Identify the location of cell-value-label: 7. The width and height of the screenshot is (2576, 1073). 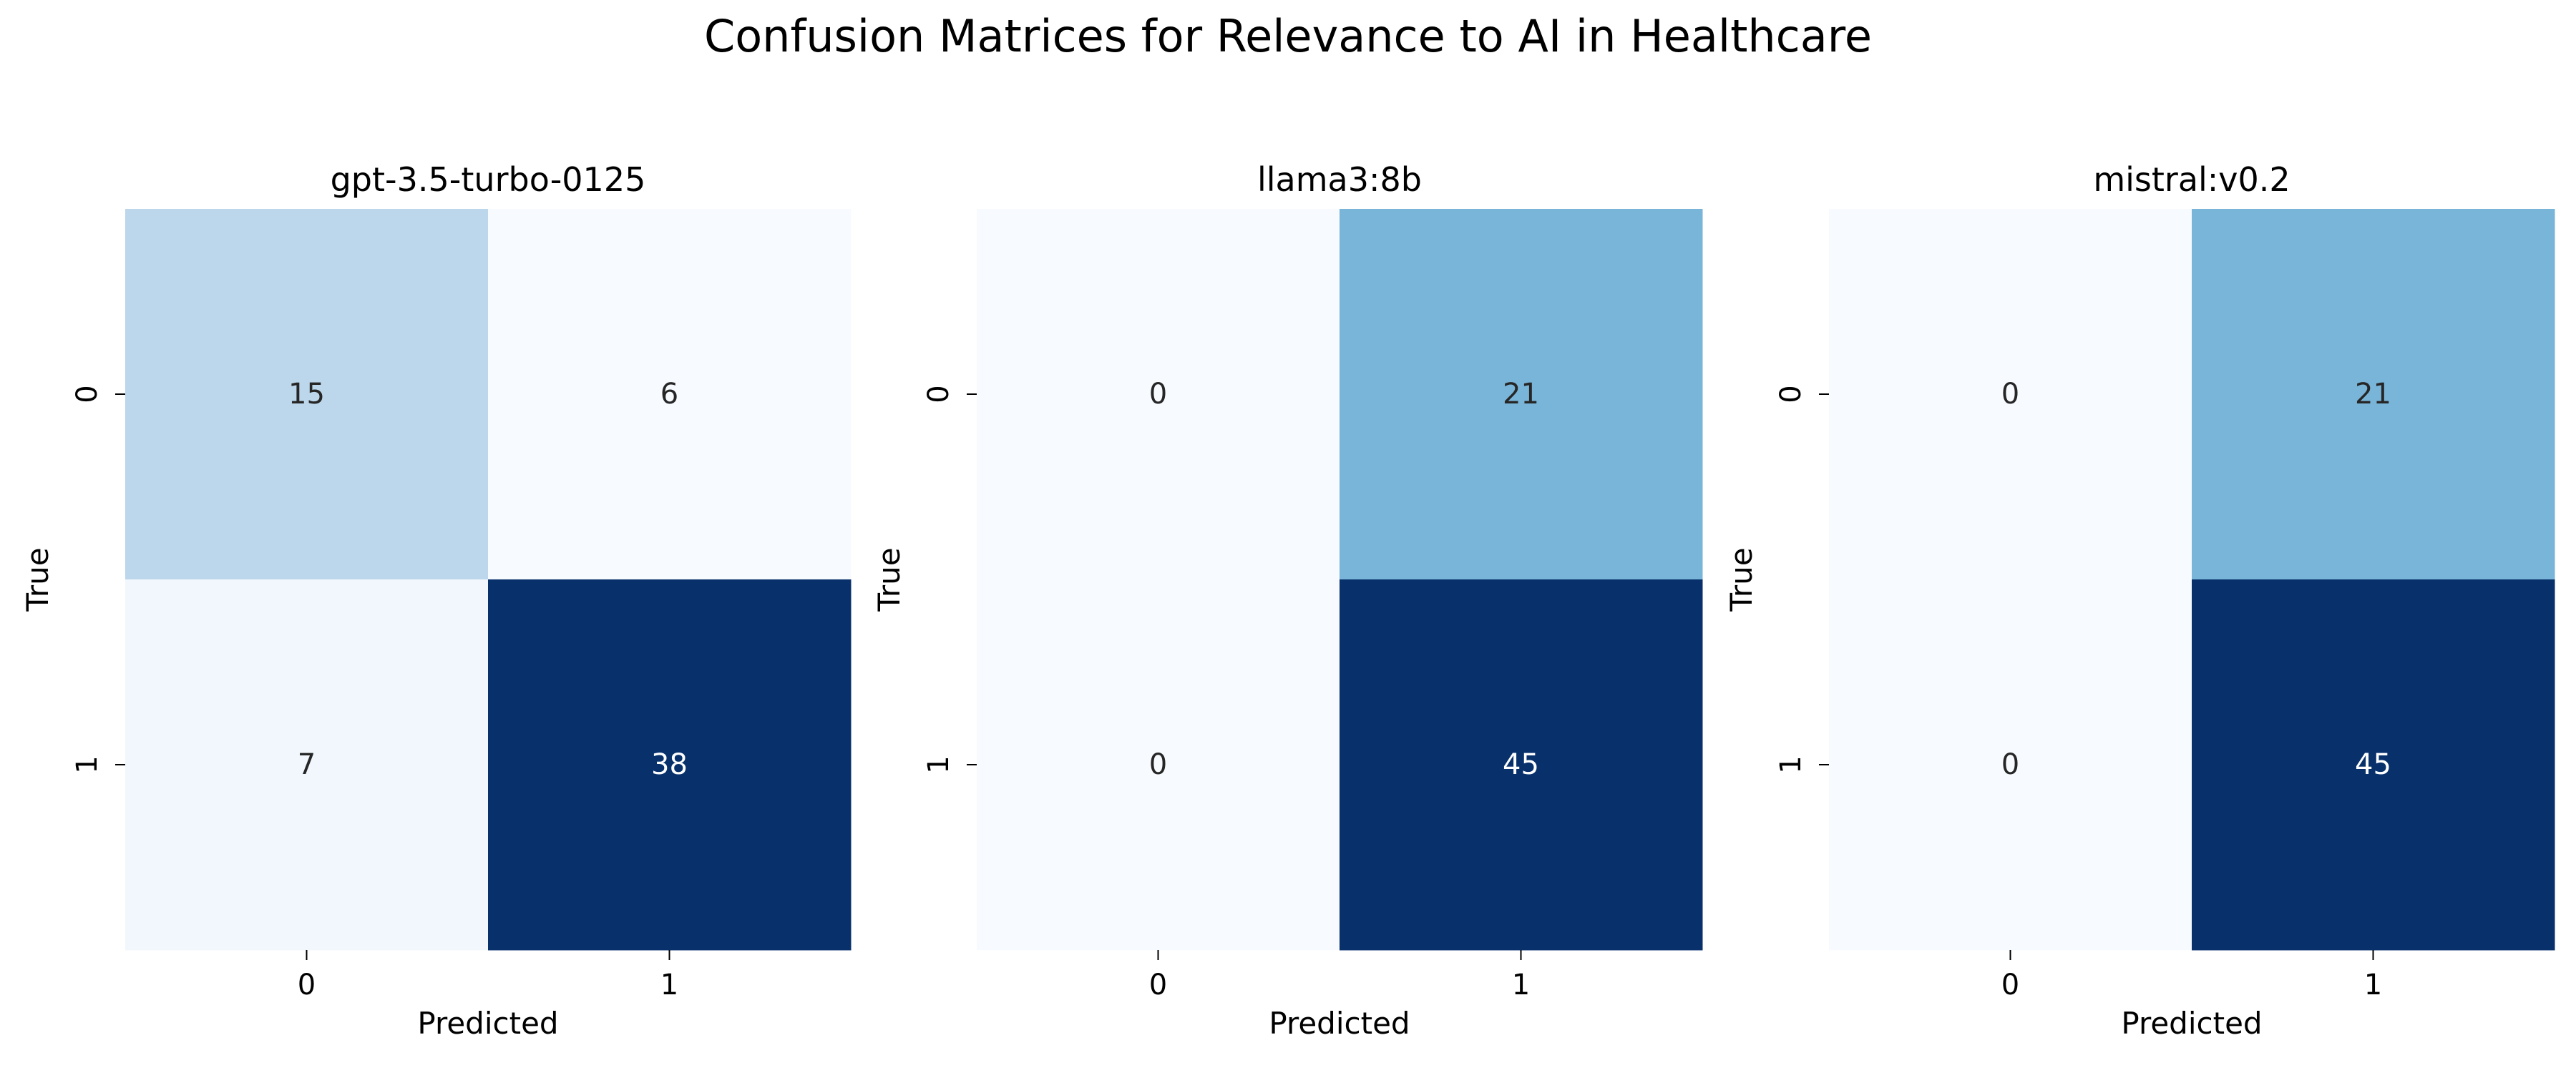
(307, 765).